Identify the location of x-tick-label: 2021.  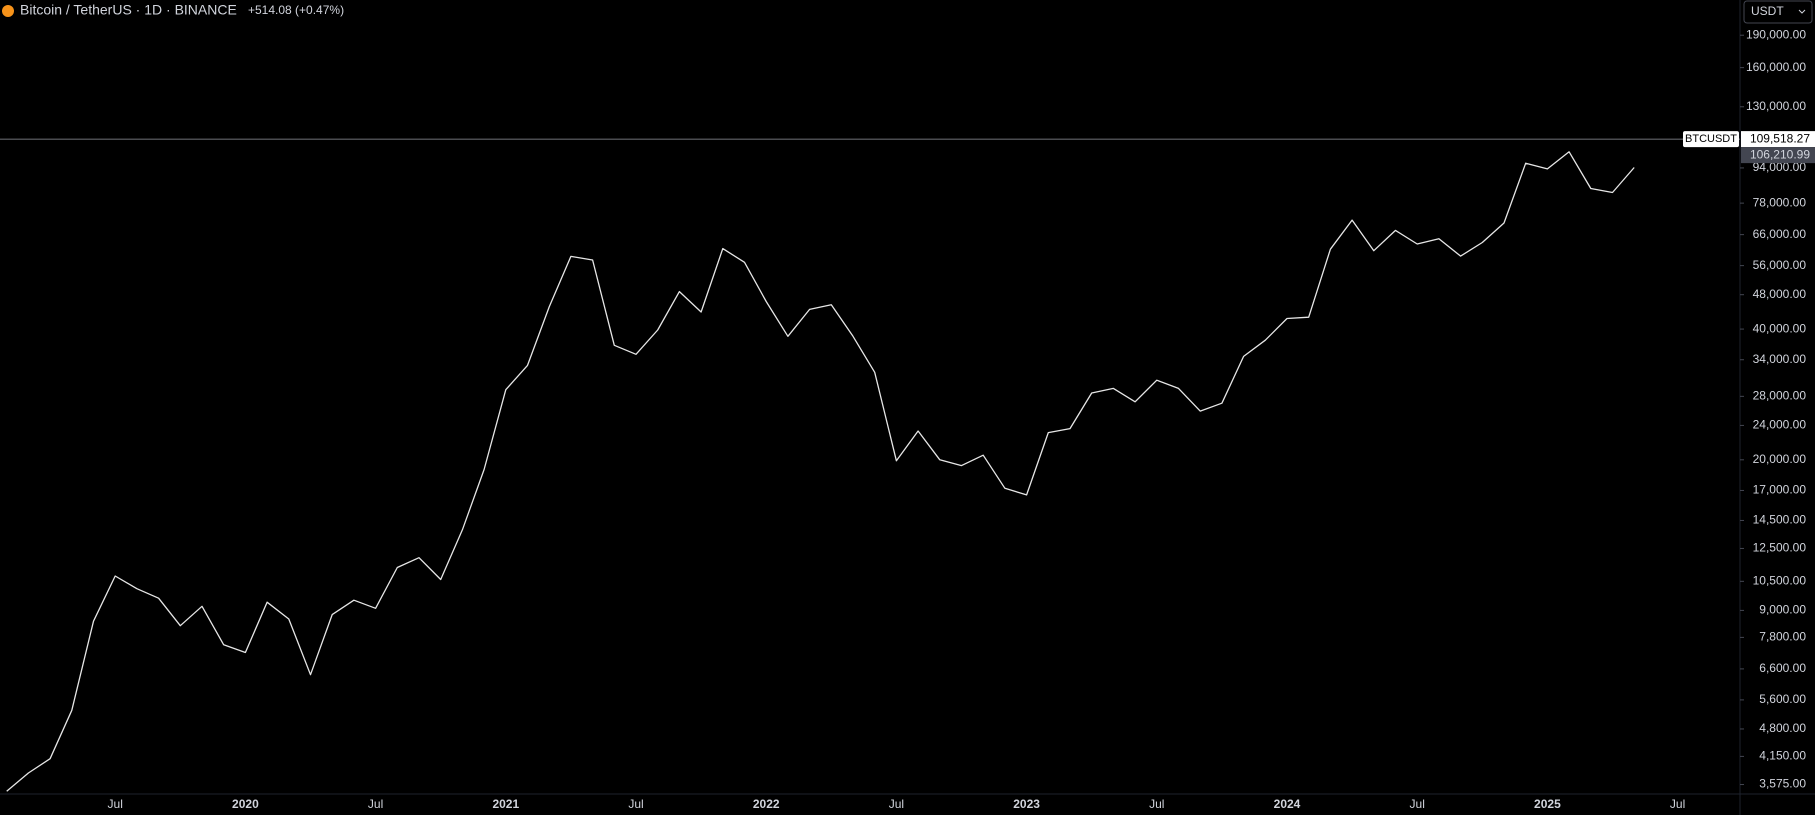
(505, 804).